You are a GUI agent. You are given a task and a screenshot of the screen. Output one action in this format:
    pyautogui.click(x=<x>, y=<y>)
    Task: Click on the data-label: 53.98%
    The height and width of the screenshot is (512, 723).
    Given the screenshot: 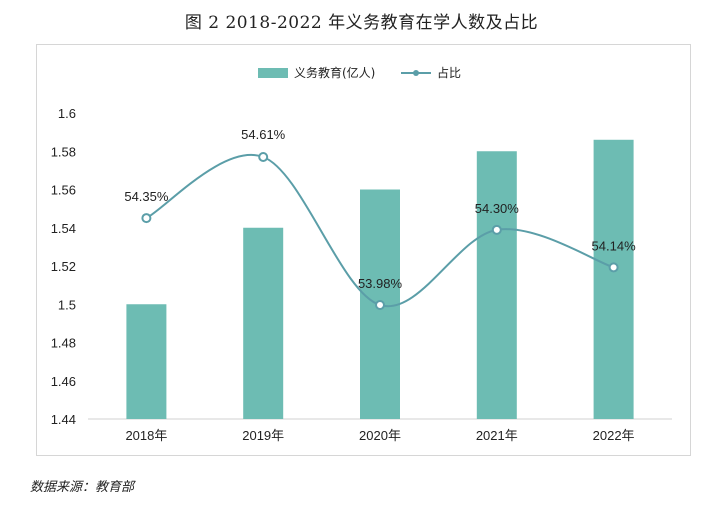 What is the action you would take?
    pyautogui.click(x=380, y=283)
    